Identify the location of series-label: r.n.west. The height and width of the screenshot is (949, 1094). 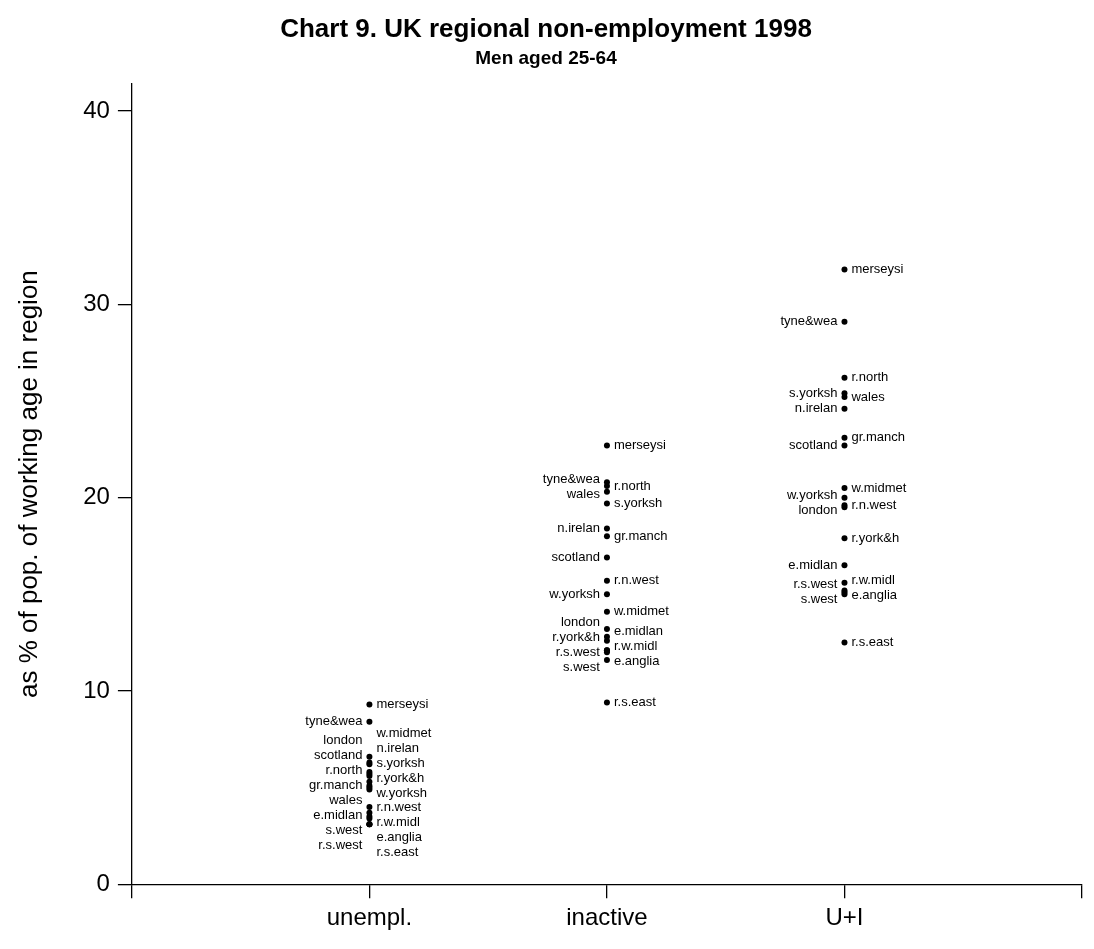
(399, 807).